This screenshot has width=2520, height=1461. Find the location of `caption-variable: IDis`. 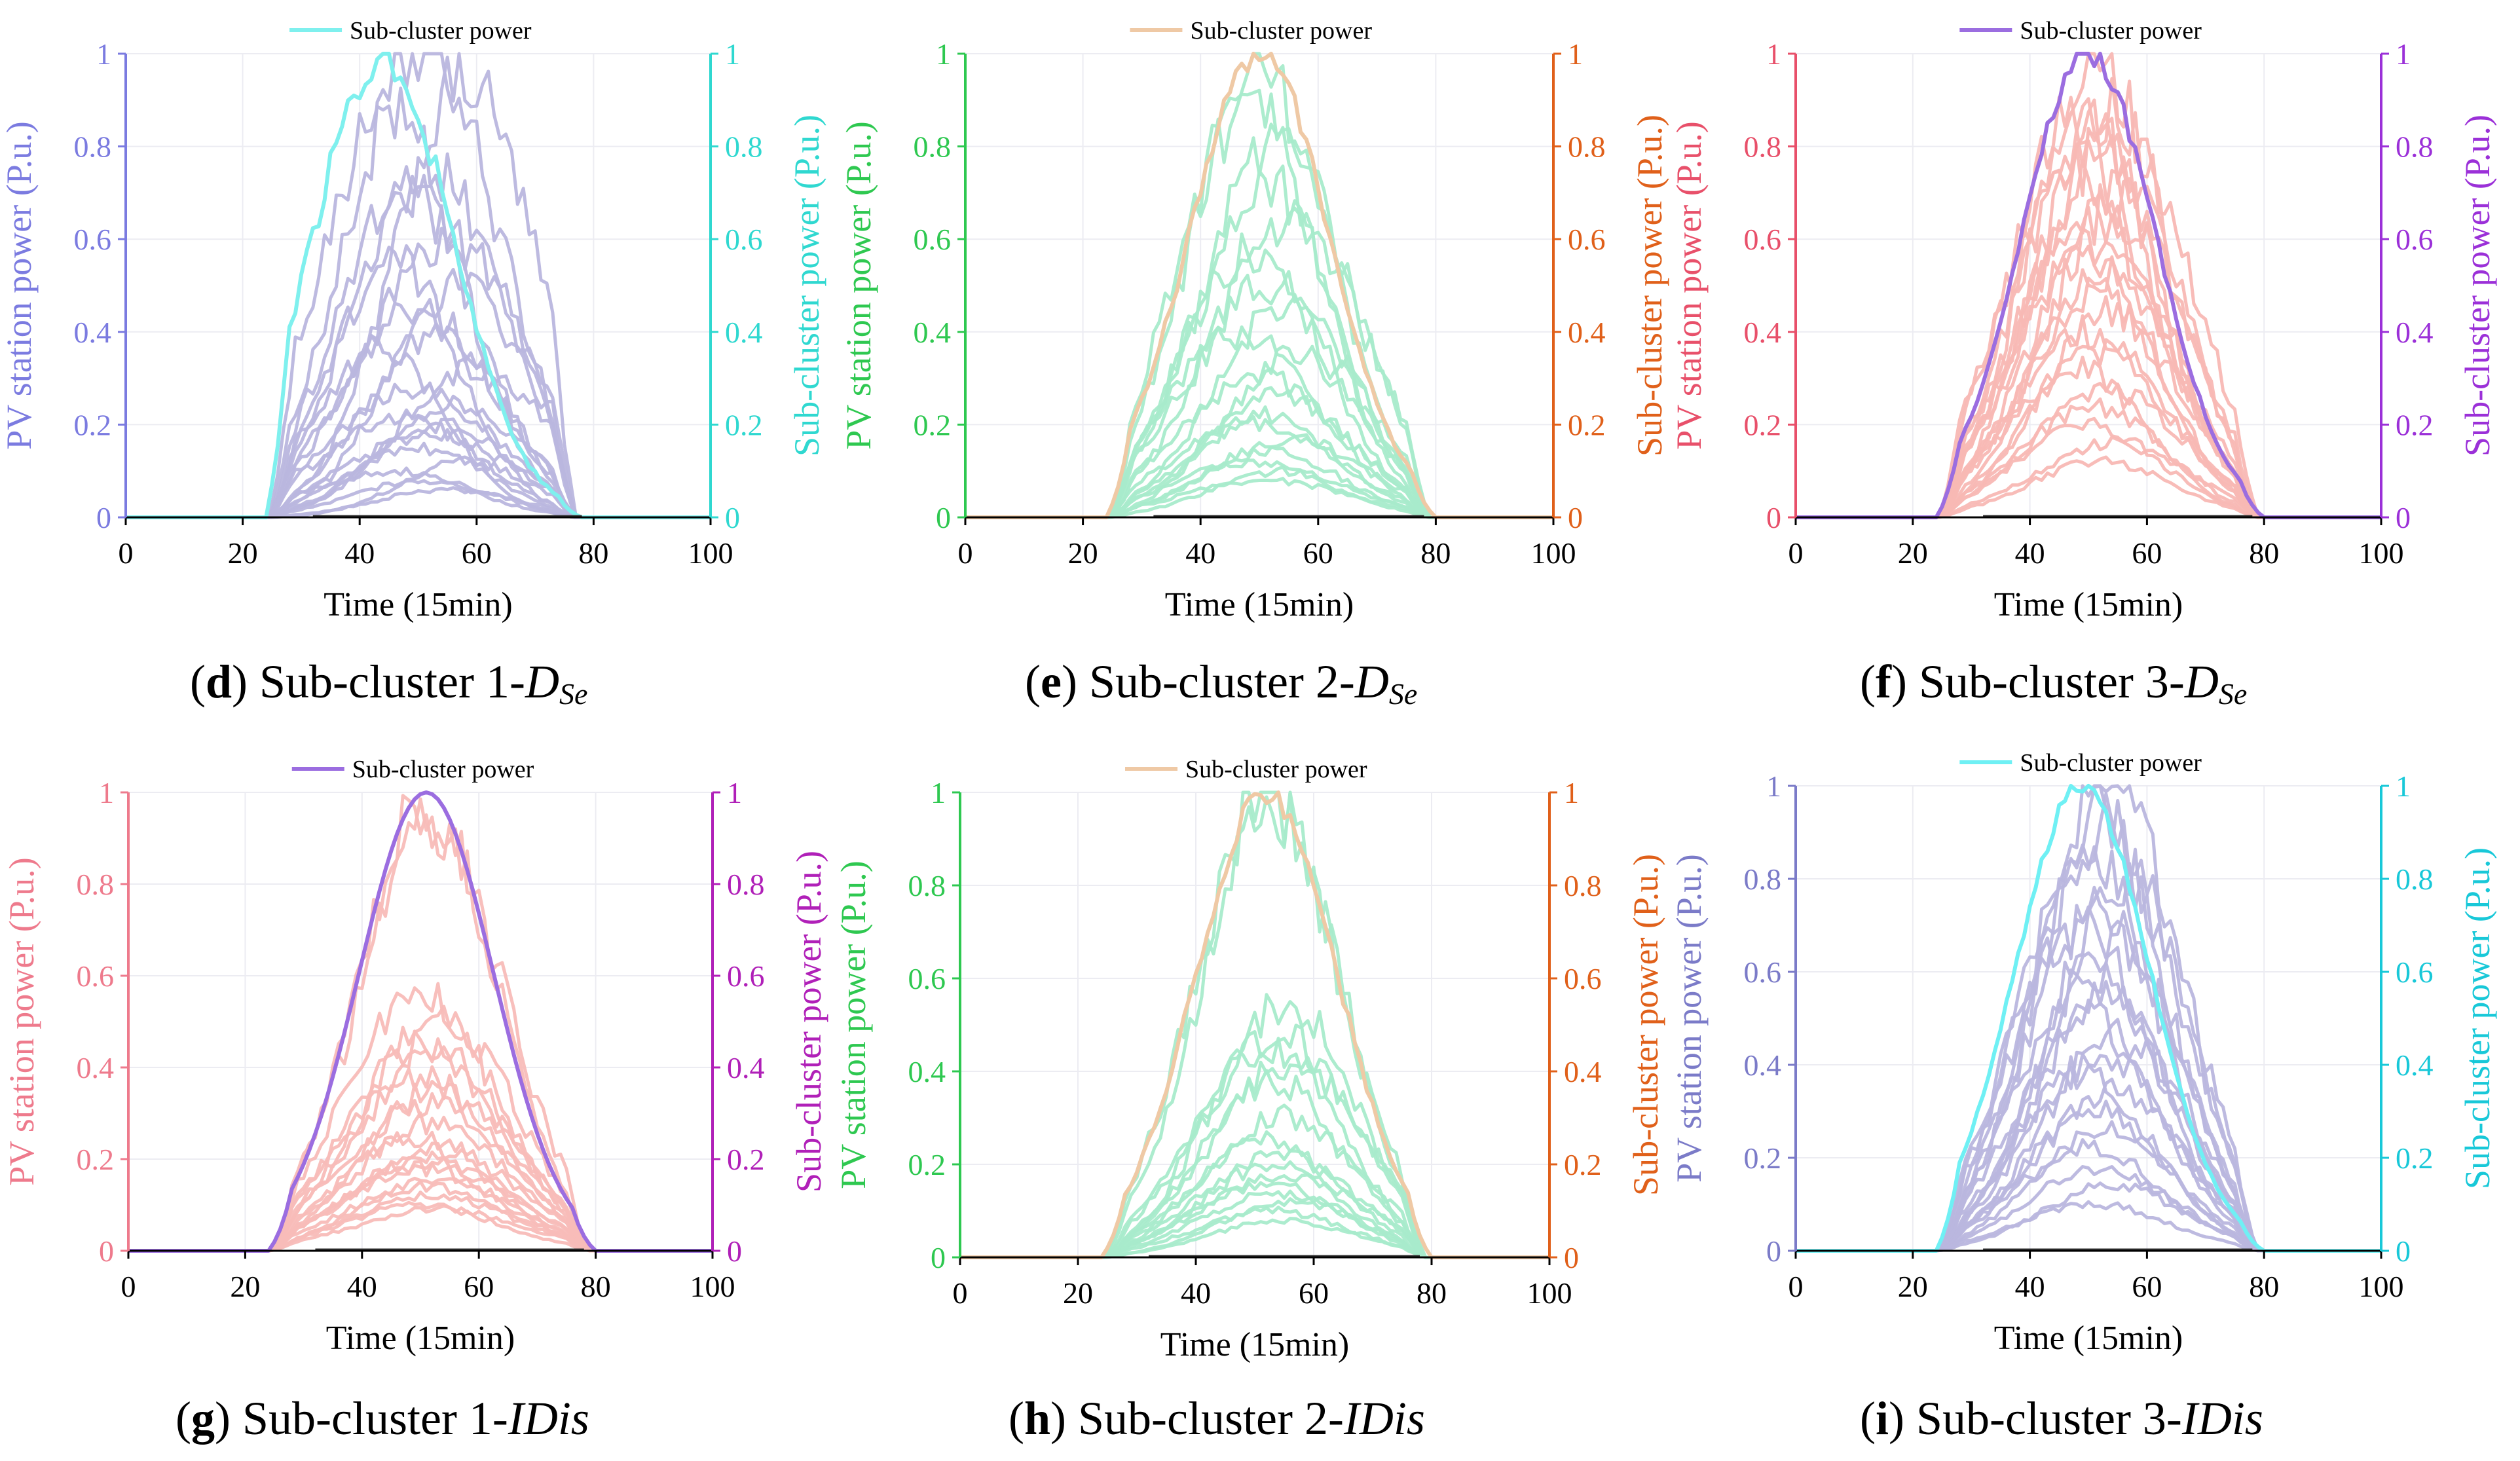

caption-variable: IDis is located at coordinates (2222, 1418).